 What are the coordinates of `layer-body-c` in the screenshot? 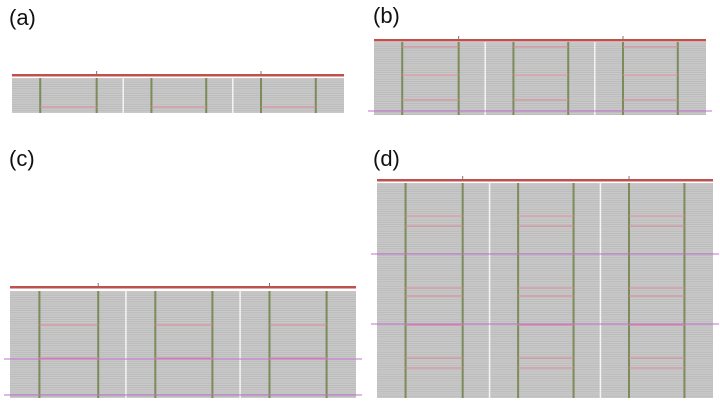 It's located at (183, 344).